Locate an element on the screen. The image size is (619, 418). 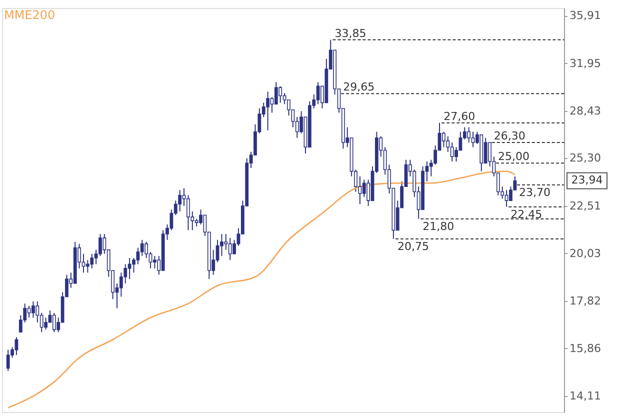
ref-line-label: 23,70 is located at coordinates (534, 192).